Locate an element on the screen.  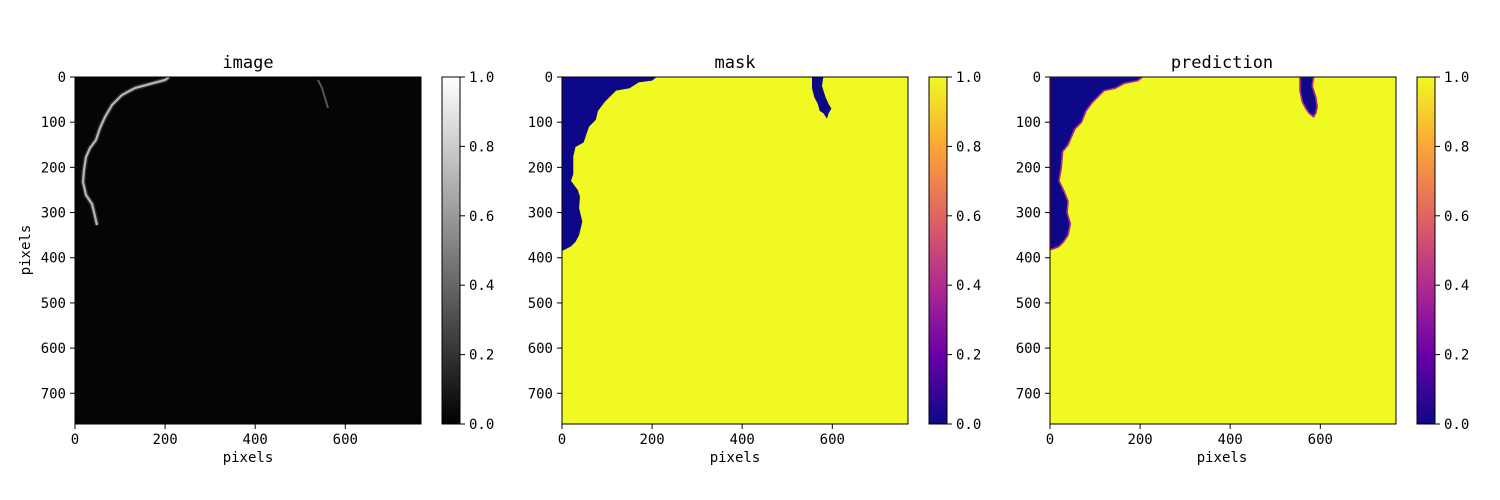
image-edge-glow is located at coordinates (125, 151).